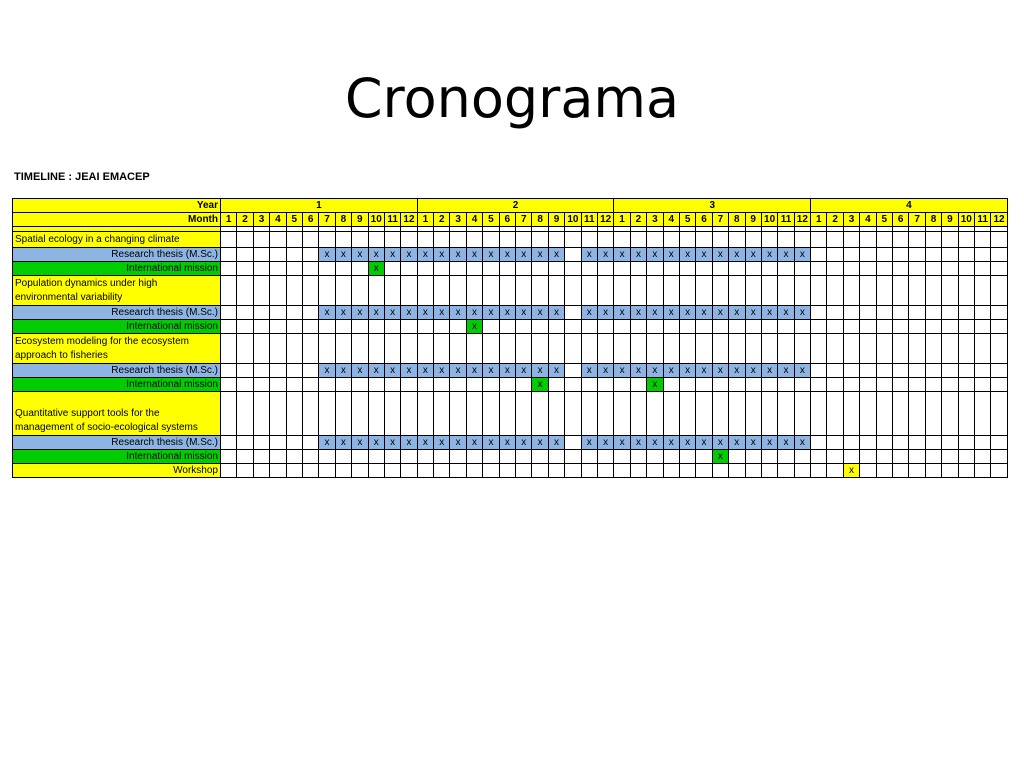 This screenshot has width=1024, height=768. I want to click on month-cell: 10, so click(573, 219).